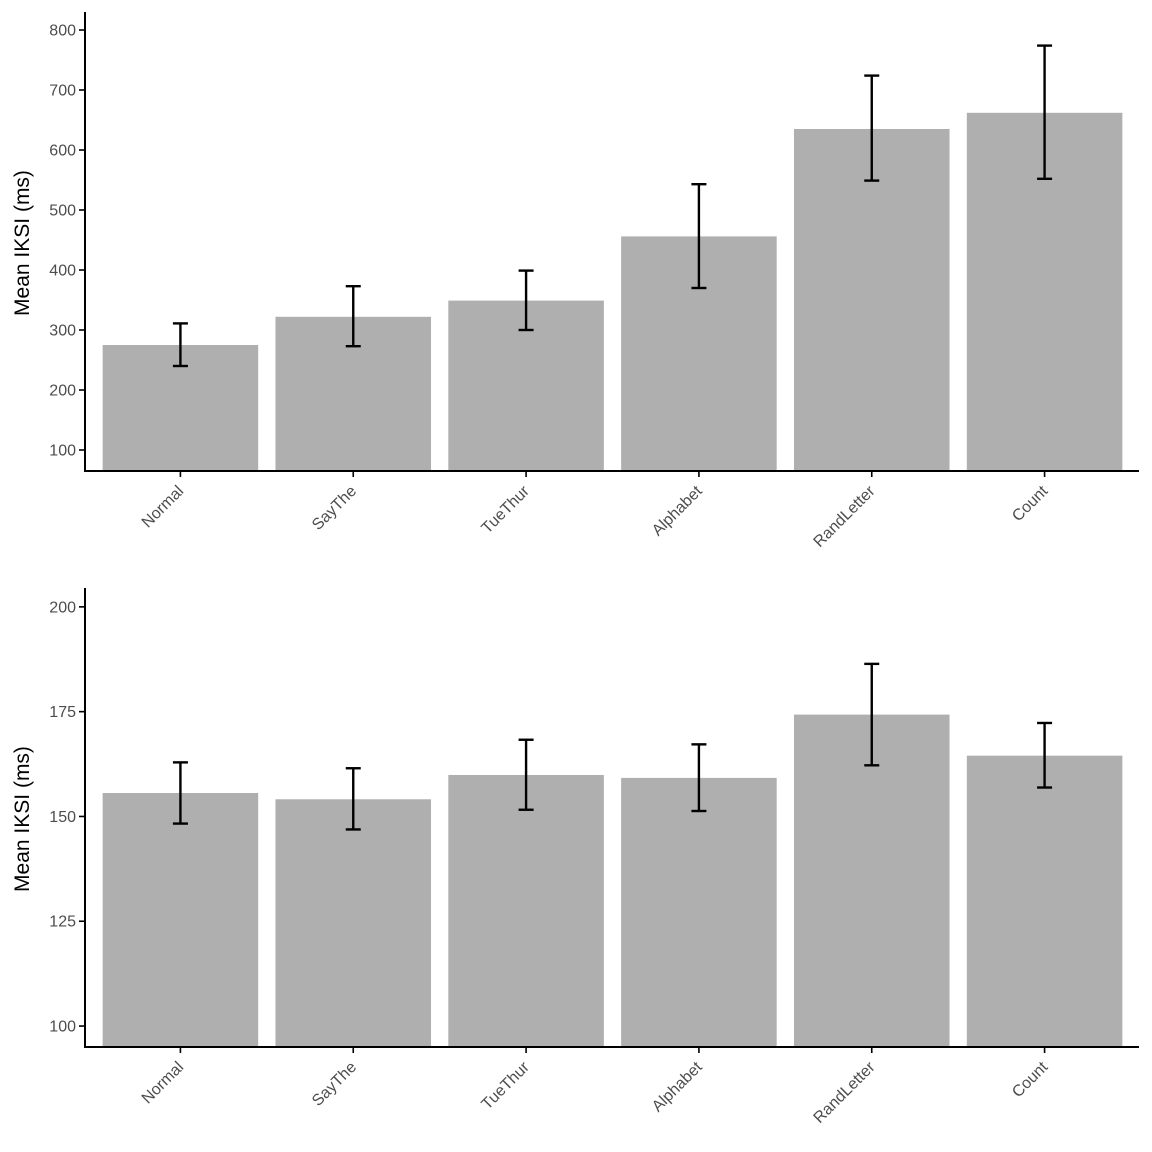 Image resolution: width=1152 pixels, height=1152 pixels. Describe the element at coordinates (180, 919) in the screenshot. I see `bar-normal` at that location.